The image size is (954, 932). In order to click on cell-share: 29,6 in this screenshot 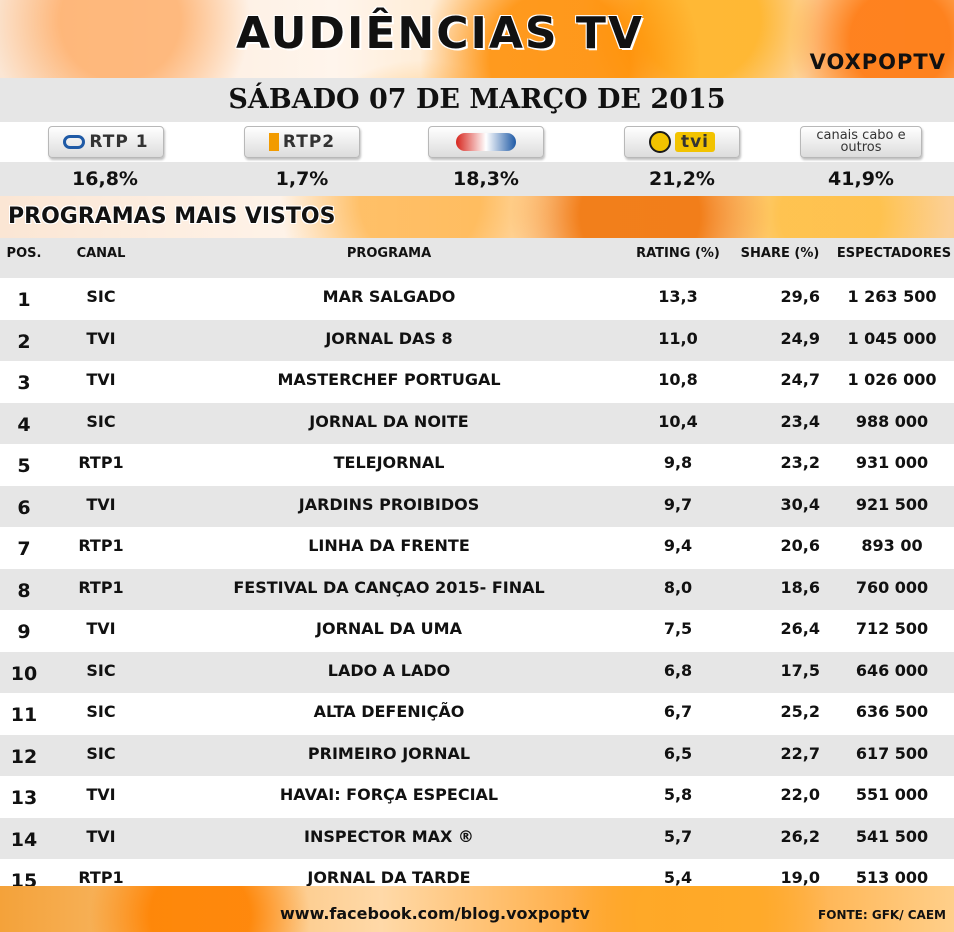, I will do `click(800, 296)`.